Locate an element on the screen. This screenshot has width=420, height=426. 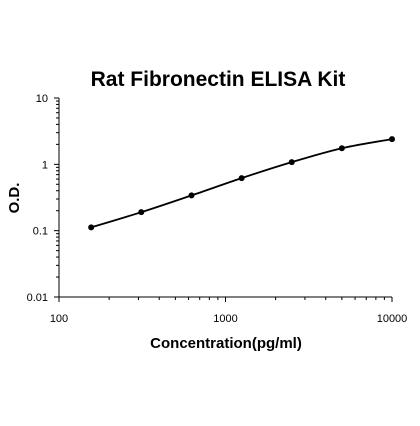
y-tick-label: 1 is located at coordinates (45, 165).